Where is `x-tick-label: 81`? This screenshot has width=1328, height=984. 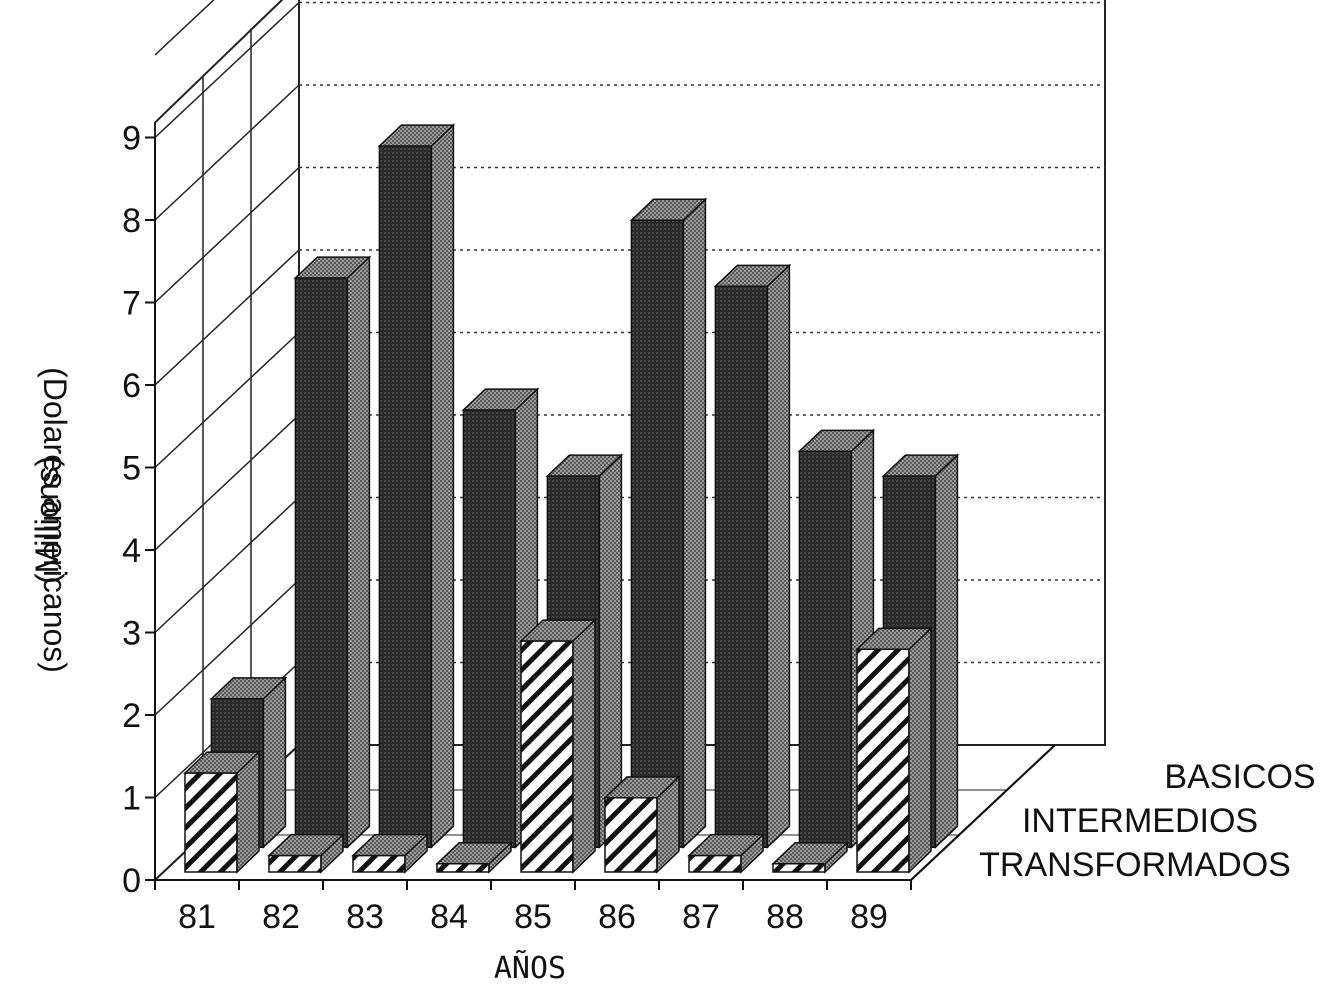 x-tick-label: 81 is located at coordinates (197, 917).